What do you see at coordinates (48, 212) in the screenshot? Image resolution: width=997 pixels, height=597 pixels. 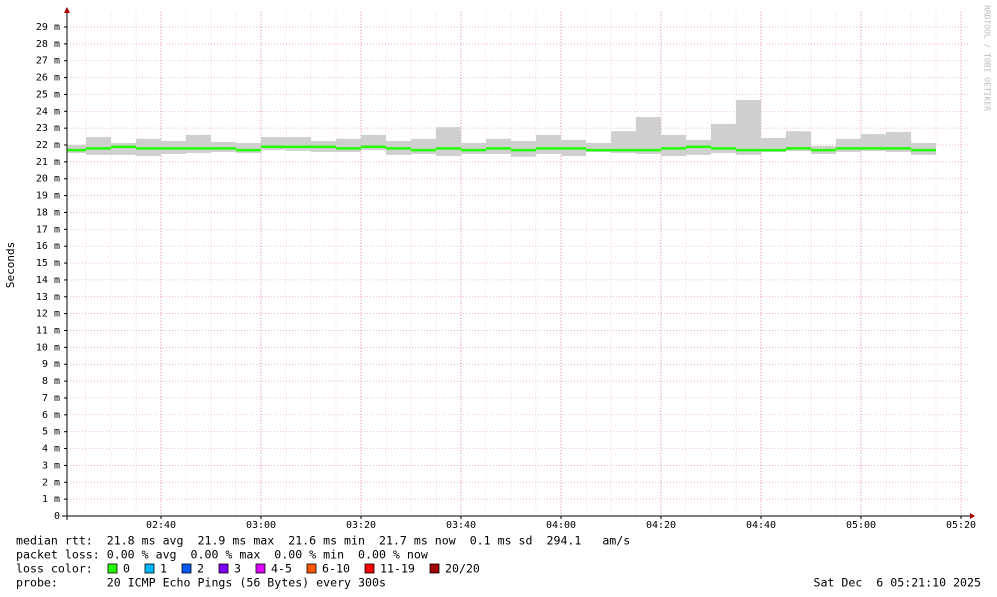 I see `y-tick-label: 18 m` at bounding box center [48, 212].